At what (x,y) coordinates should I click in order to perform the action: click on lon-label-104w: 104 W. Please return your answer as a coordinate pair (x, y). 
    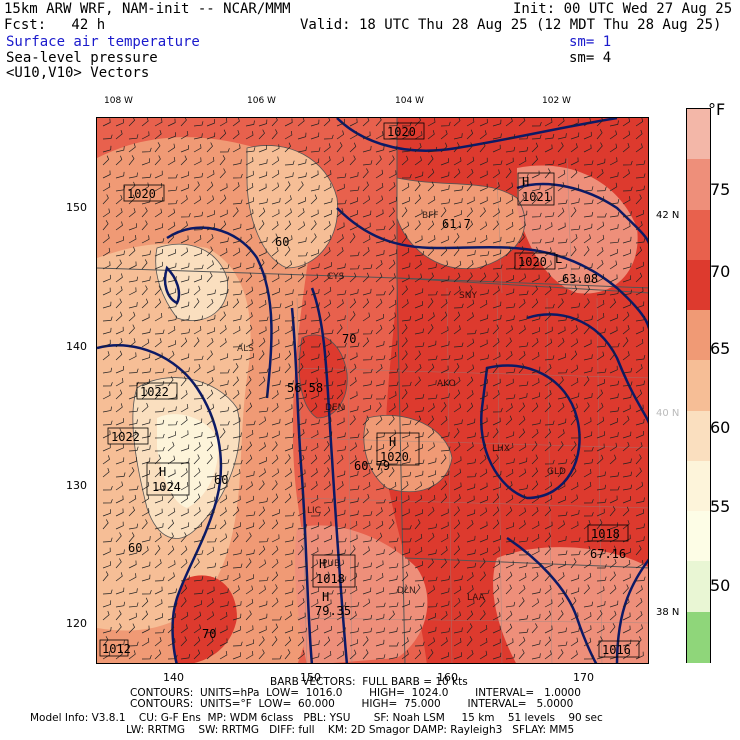
    Looking at the image, I should click on (409, 101).